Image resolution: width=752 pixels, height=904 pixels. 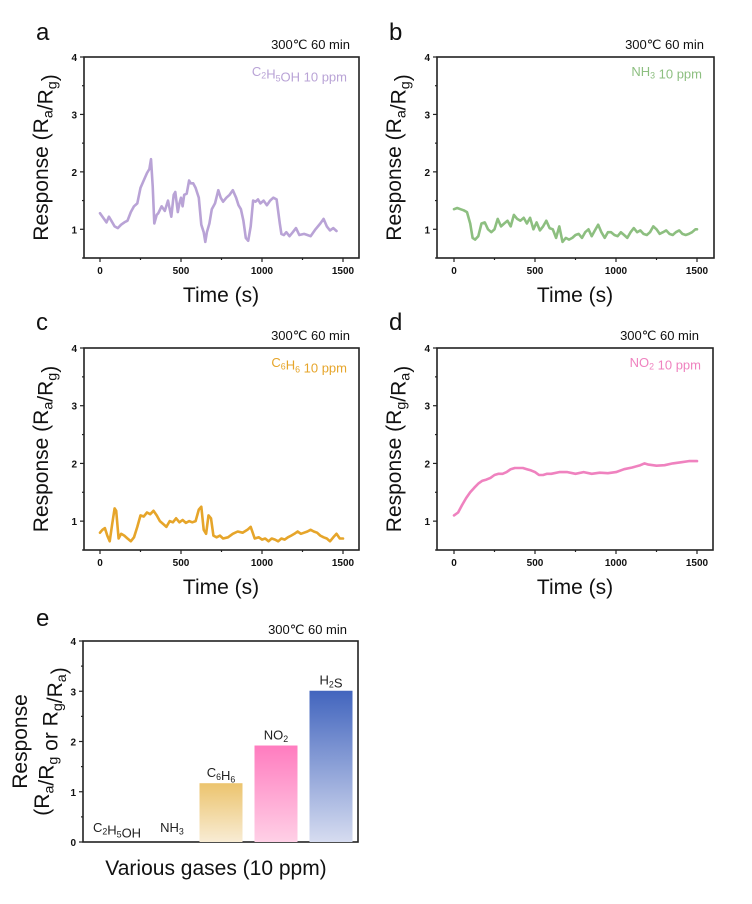 I want to click on panel-b-letter: b, so click(x=395, y=32).